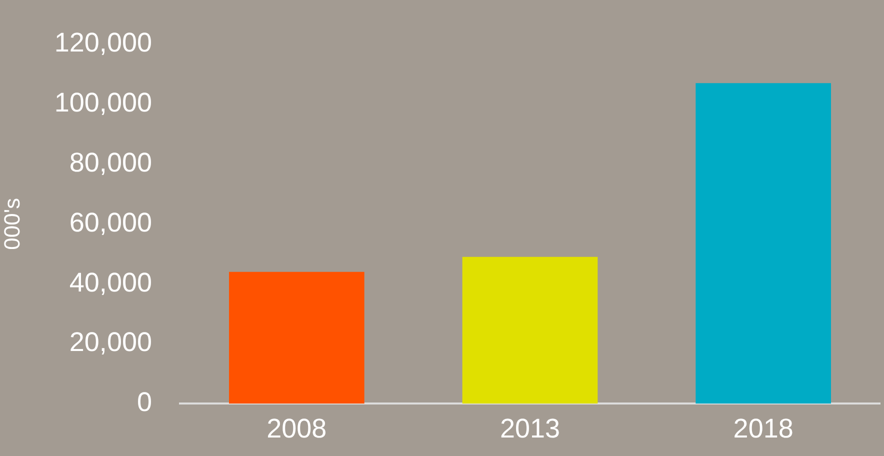 The width and height of the screenshot is (884, 456). What do you see at coordinates (103, 103) in the screenshot?
I see `y-tick-label: 100,000` at bounding box center [103, 103].